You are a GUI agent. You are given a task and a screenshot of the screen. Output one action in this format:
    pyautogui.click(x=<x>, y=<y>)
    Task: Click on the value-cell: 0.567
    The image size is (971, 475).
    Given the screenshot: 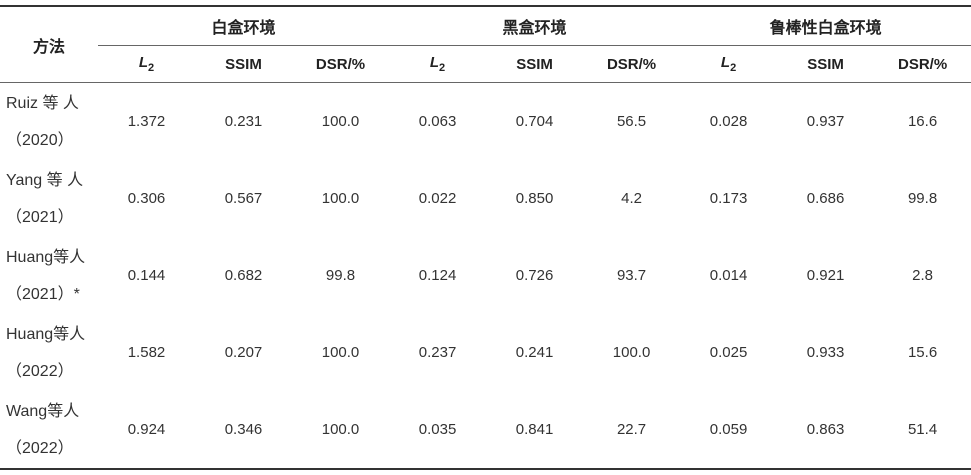 What is the action you would take?
    pyautogui.click(x=243, y=198)
    